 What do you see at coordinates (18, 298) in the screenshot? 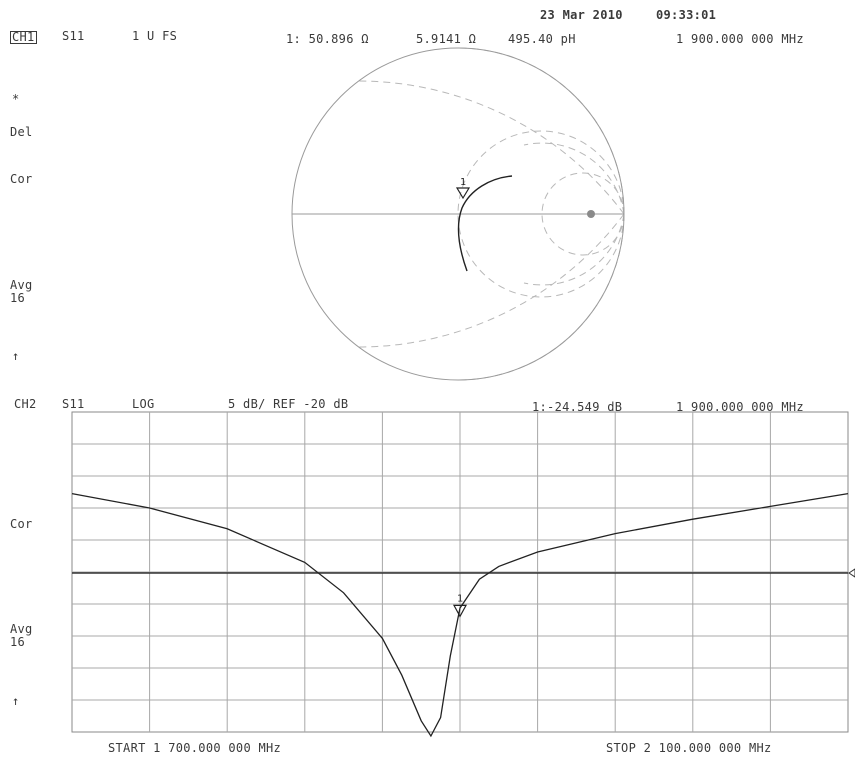
I see `ch1-avg-count: 16` at bounding box center [18, 298].